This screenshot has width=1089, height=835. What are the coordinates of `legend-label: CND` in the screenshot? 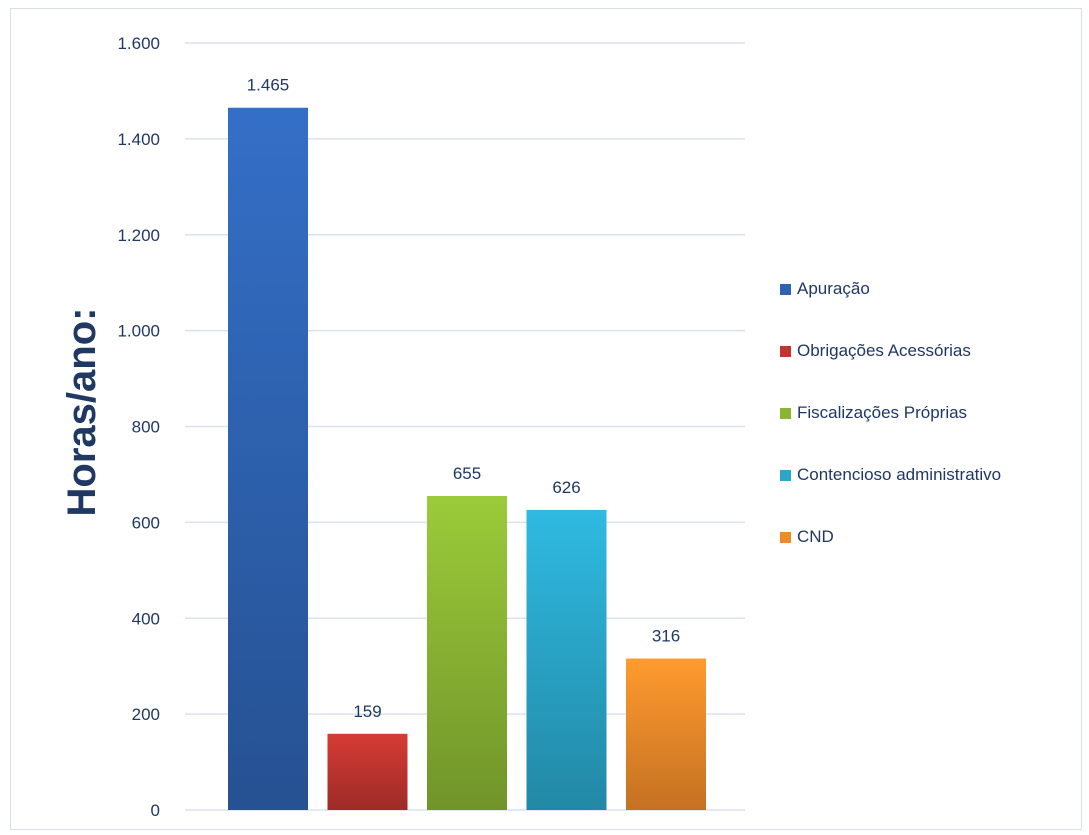 It's located at (815, 536).